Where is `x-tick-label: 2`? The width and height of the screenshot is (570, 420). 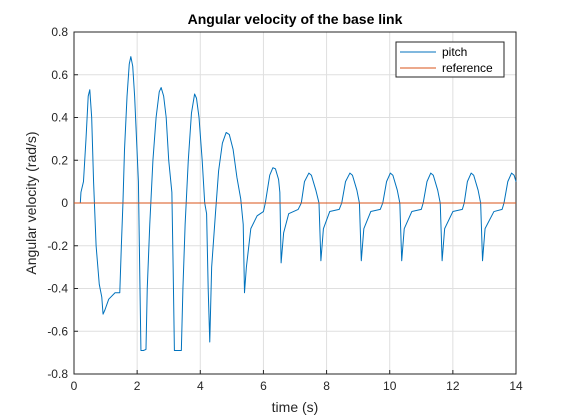
x-tick-label: 2 is located at coordinates (137, 386).